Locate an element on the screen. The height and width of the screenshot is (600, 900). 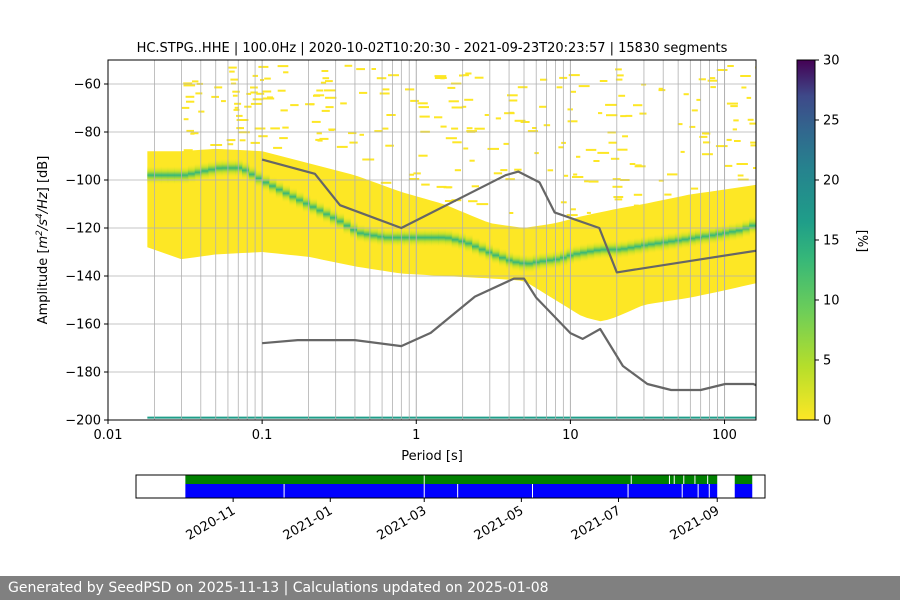
timeline-tick-label: 2021-05 is located at coordinates (499, 523).